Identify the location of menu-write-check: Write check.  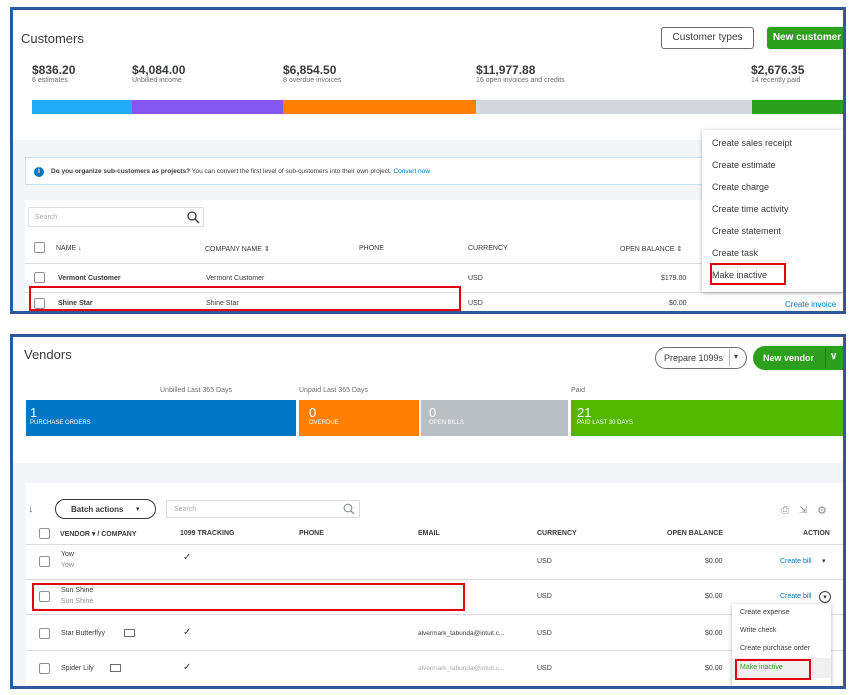
(758, 630).